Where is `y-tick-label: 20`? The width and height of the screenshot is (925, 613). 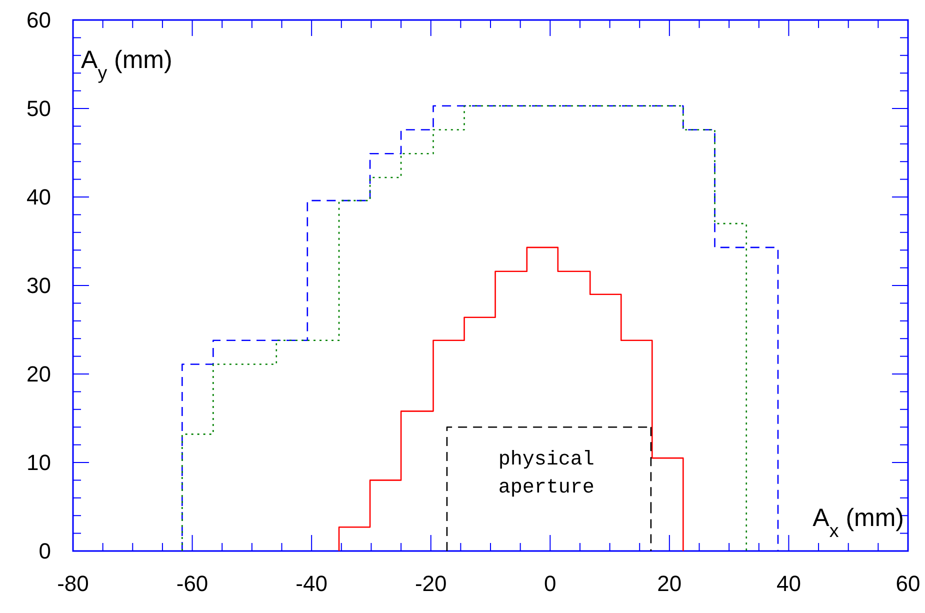
y-tick-label: 20 is located at coordinates (38, 374).